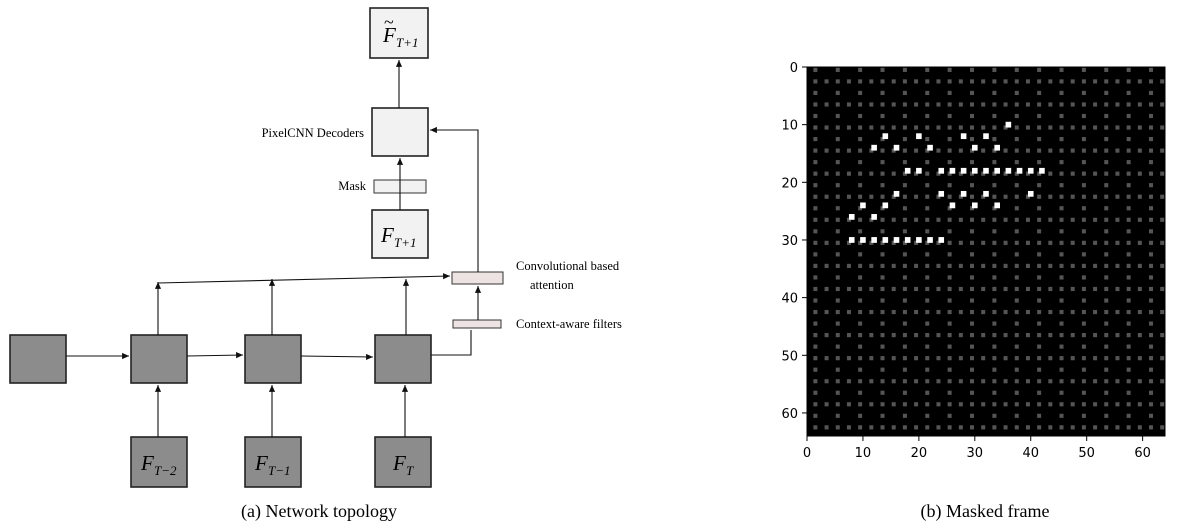 The width and height of the screenshot is (1181, 525). Describe the element at coordinates (789, 183) in the screenshot. I see `y-tick-label: 20` at that location.